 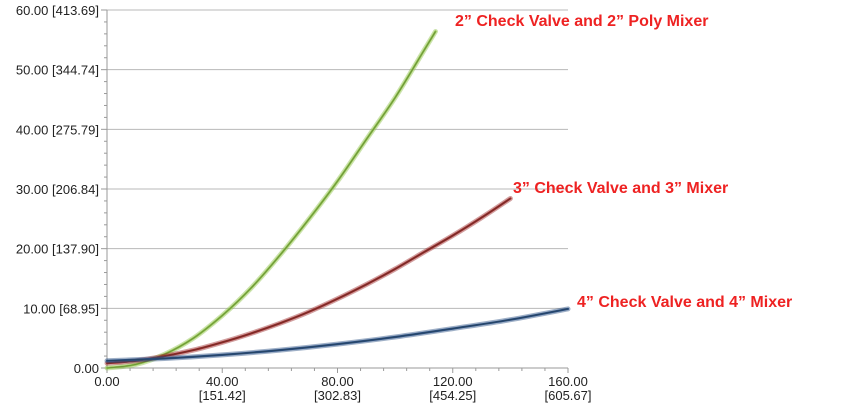 What do you see at coordinates (452, 395) in the screenshot?
I see `x-tick-sublabel: [454.25]` at bounding box center [452, 395].